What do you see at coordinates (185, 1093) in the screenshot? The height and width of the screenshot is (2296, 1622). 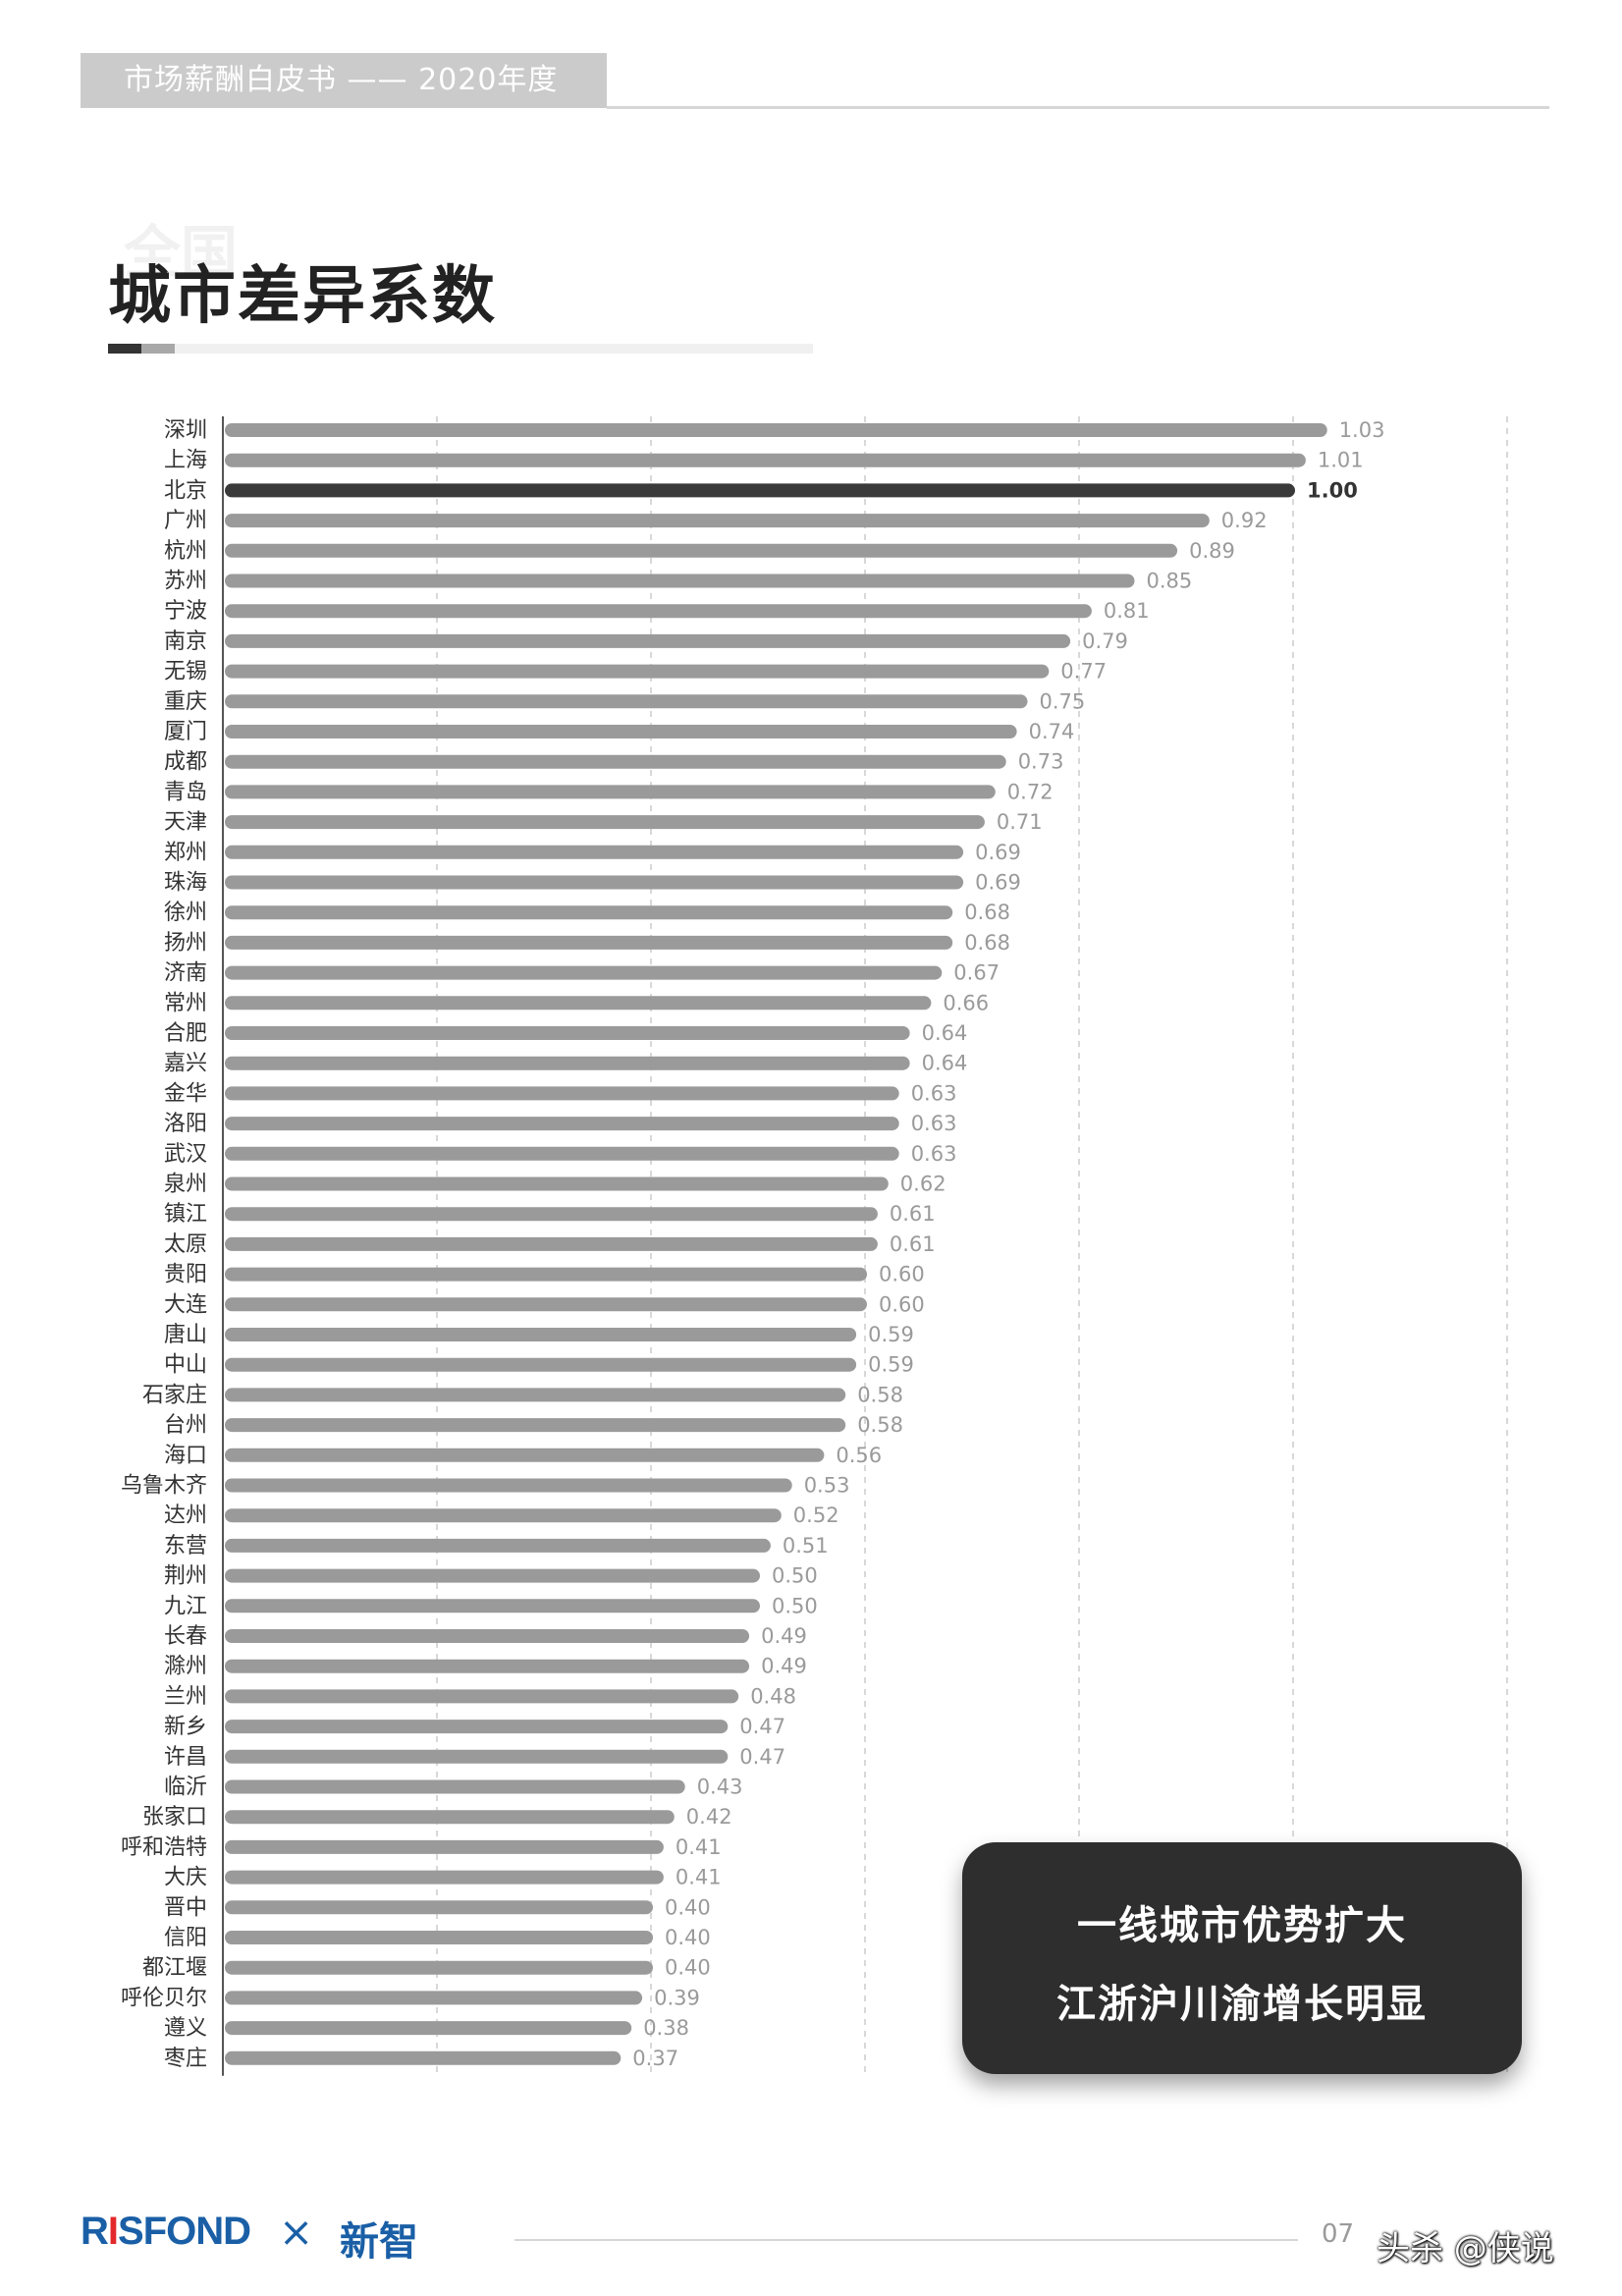 I see `category-label: 金华` at bounding box center [185, 1093].